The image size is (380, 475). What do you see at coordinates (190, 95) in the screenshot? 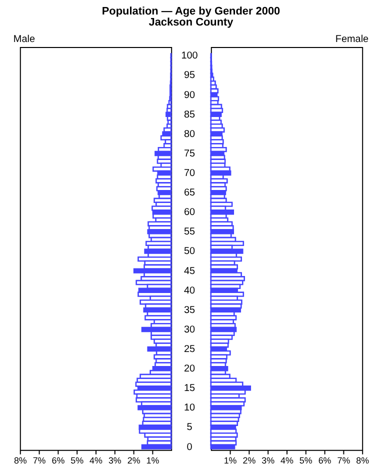
I see `y-tick-label: 90` at bounding box center [190, 95].